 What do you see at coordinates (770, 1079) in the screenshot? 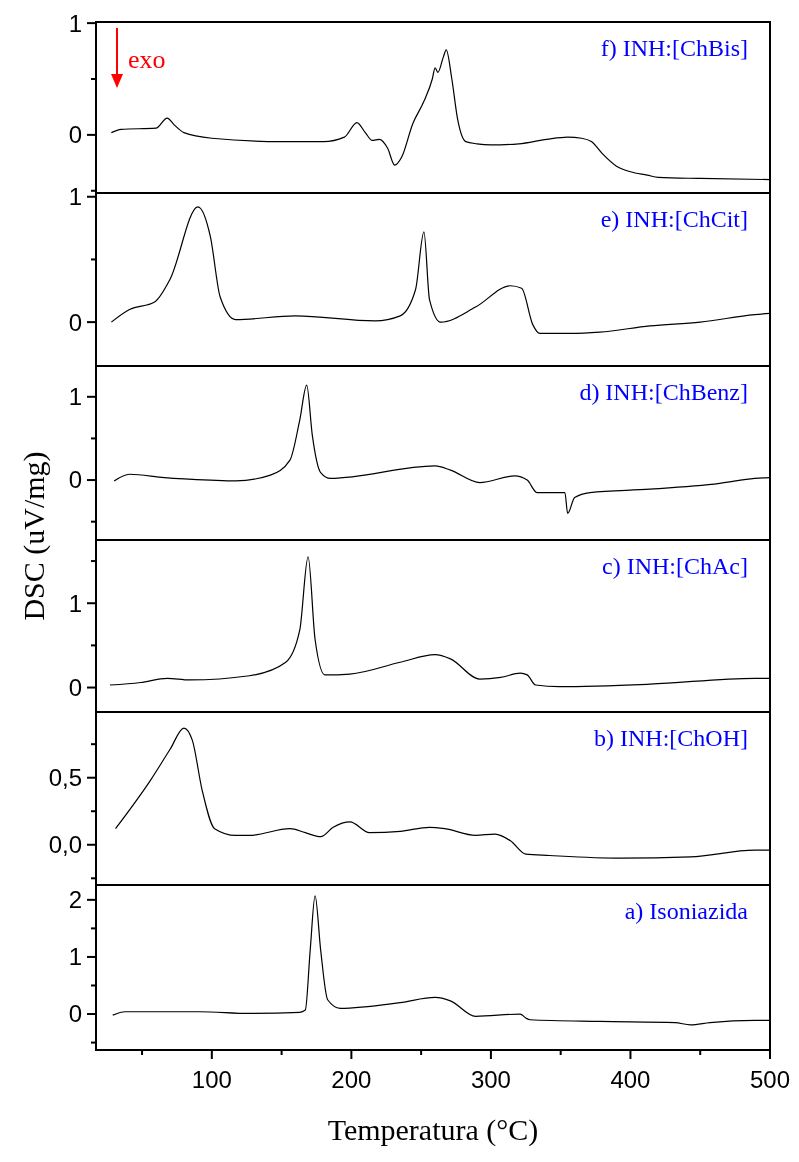
I see `x-tick-label: 500` at bounding box center [770, 1079].